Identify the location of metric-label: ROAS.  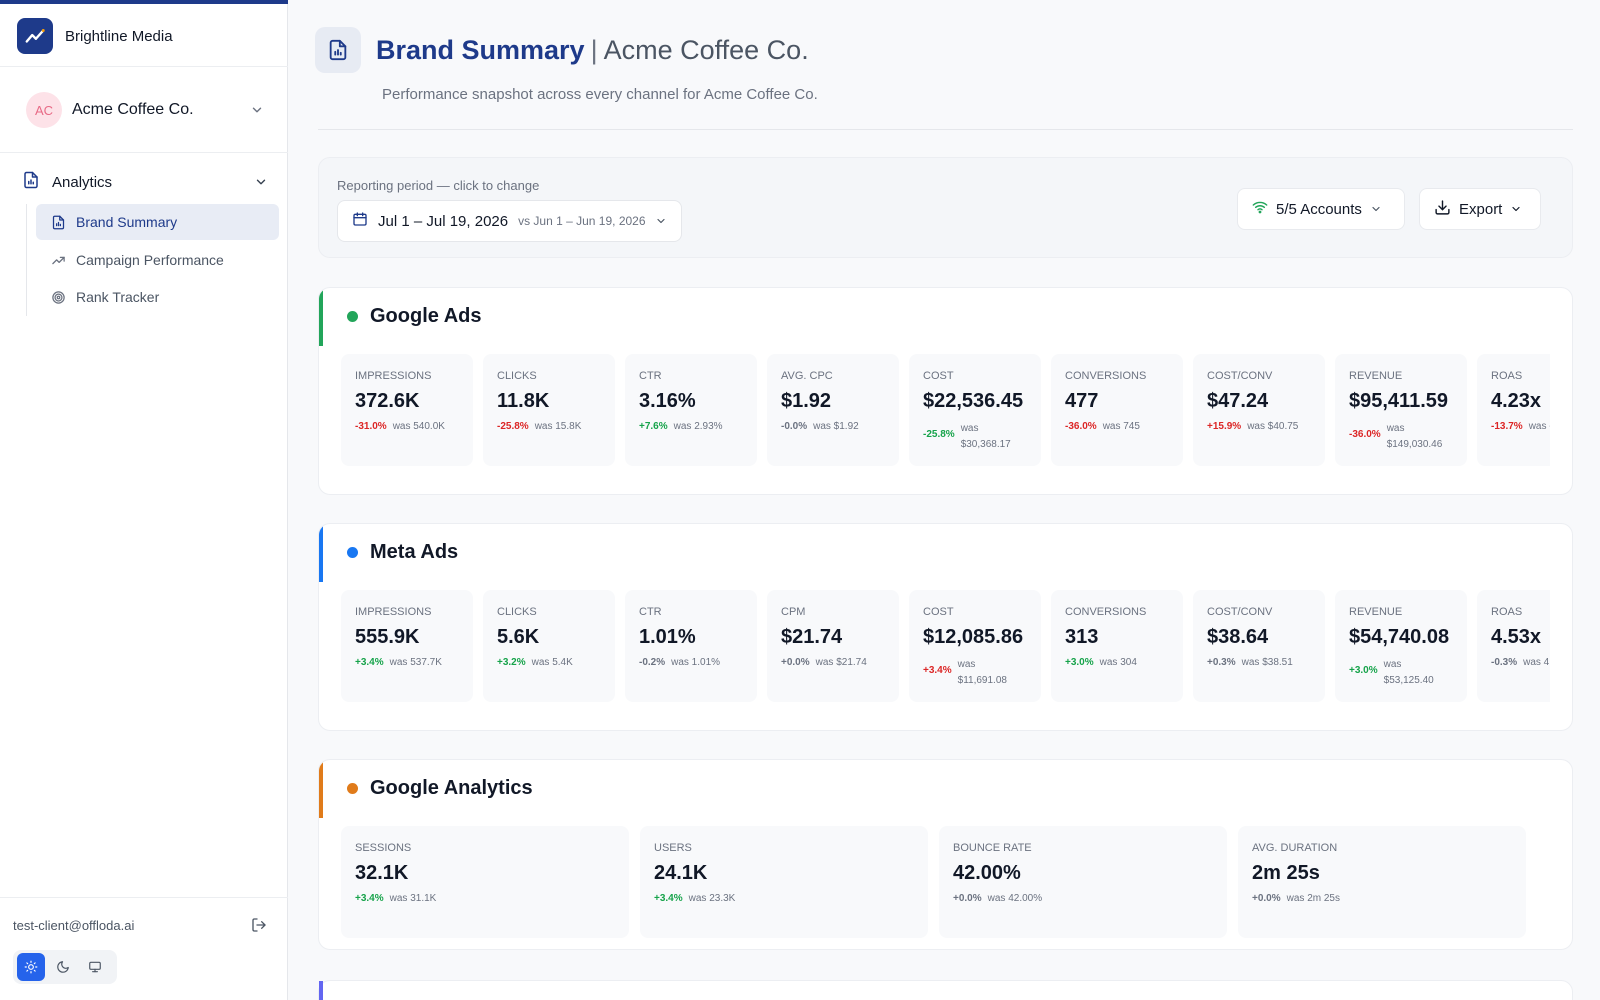
(1507, 612).